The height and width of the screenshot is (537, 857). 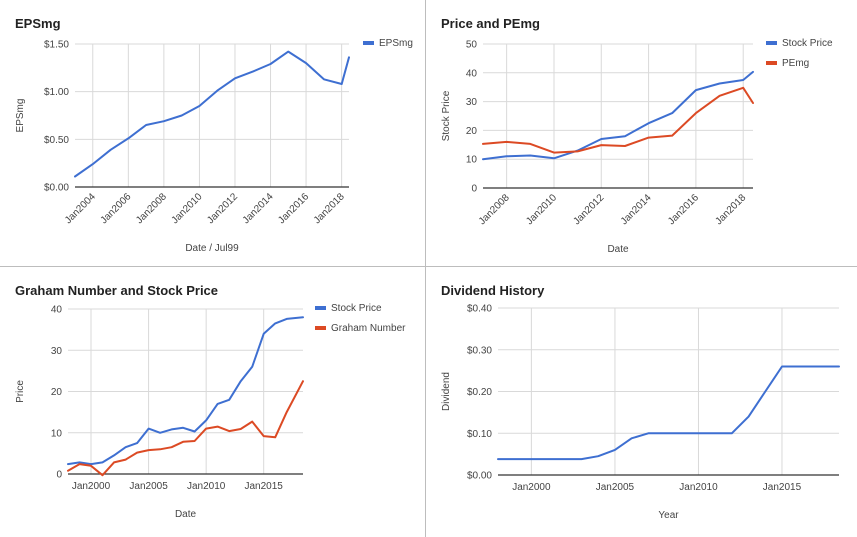 I want to click on y-tick-label: 50, so click(x=472, y=45).